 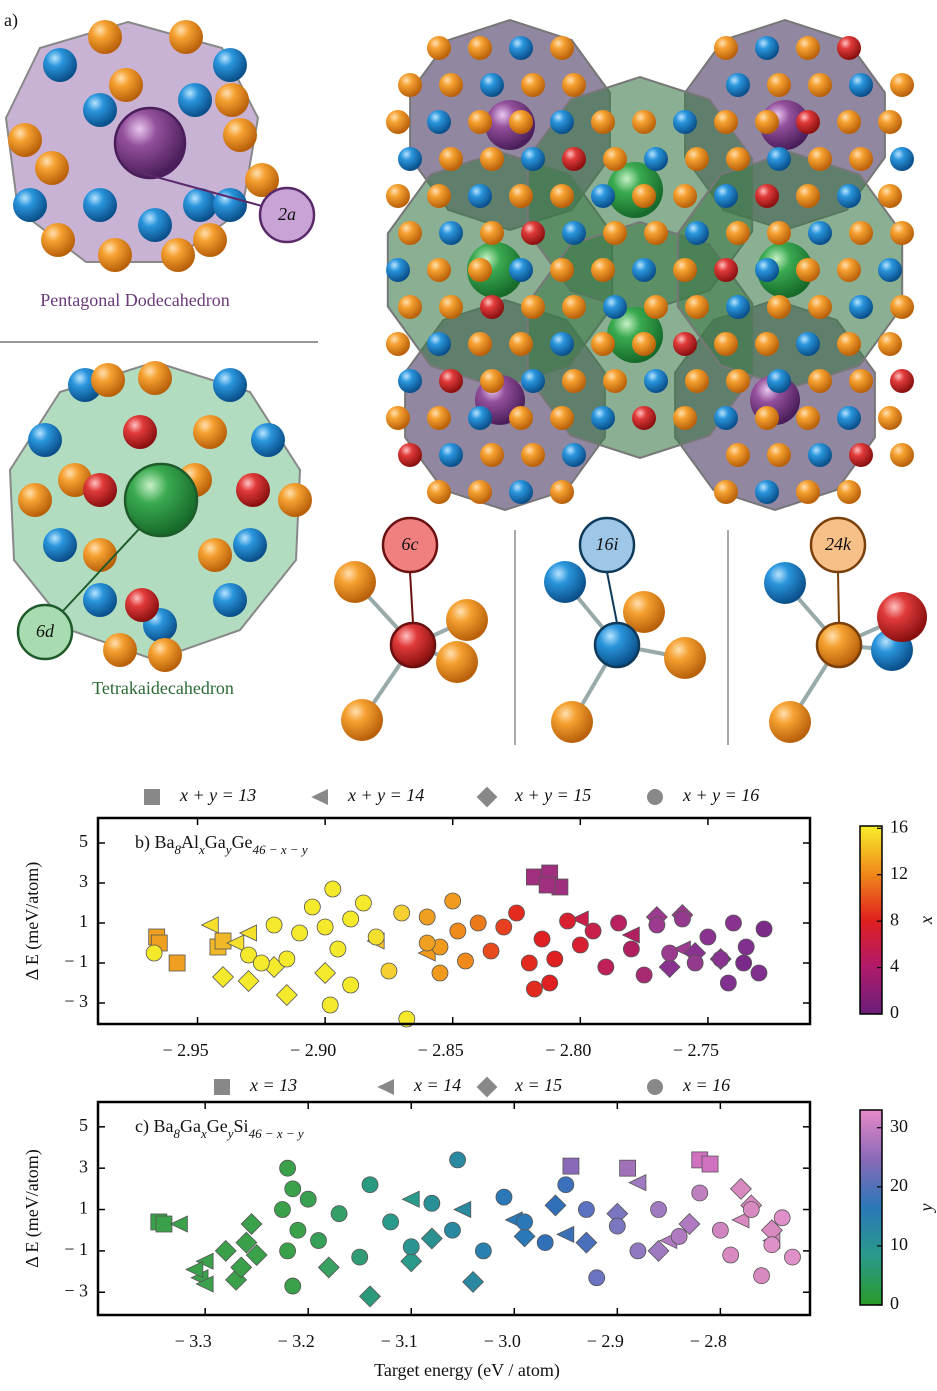 What do you see at coordinates (899, 1185) in the screenshot?
I see `colorbar-tick-label: 20` at bounding box center [899, 1185].